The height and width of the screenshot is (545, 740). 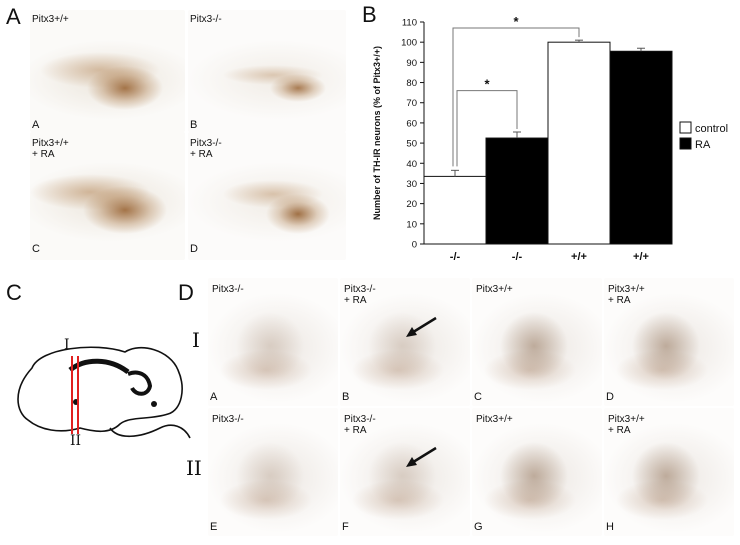 What do you see at coordinates (154, 404) in the screenshot?
I see `cerebellum-mark` at bounding box center [154, 404].